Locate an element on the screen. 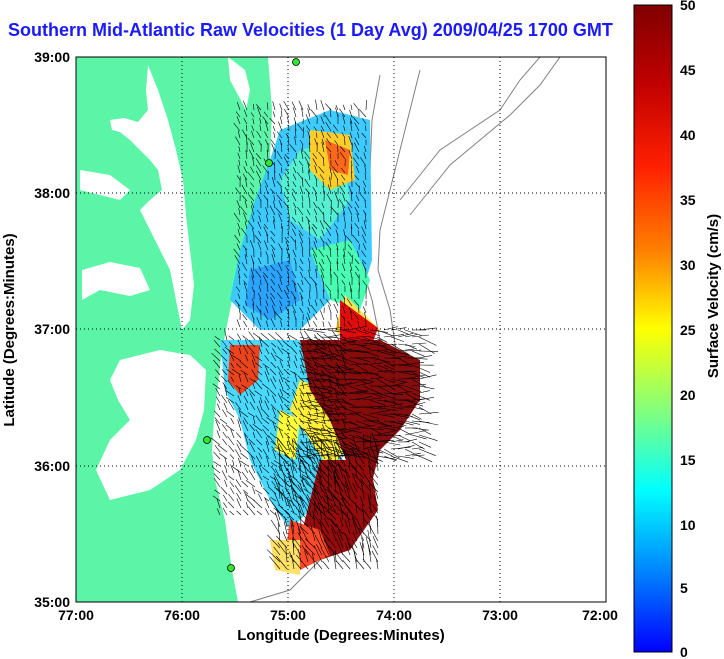  y-tick-label: 35:00 is located at coordinates (52, 602).